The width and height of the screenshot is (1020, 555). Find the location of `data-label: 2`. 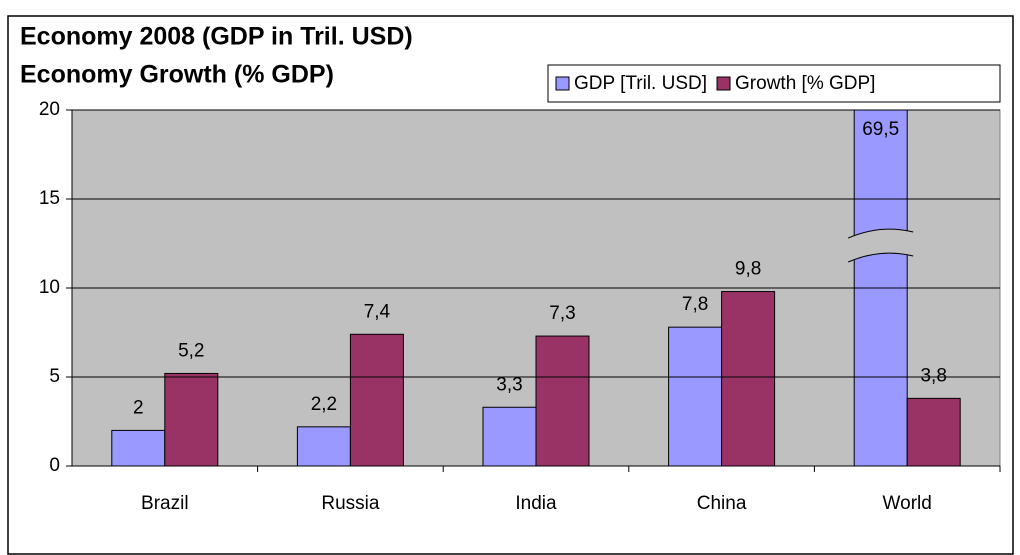

data-label: 2 is located at coordinates (138, 407).